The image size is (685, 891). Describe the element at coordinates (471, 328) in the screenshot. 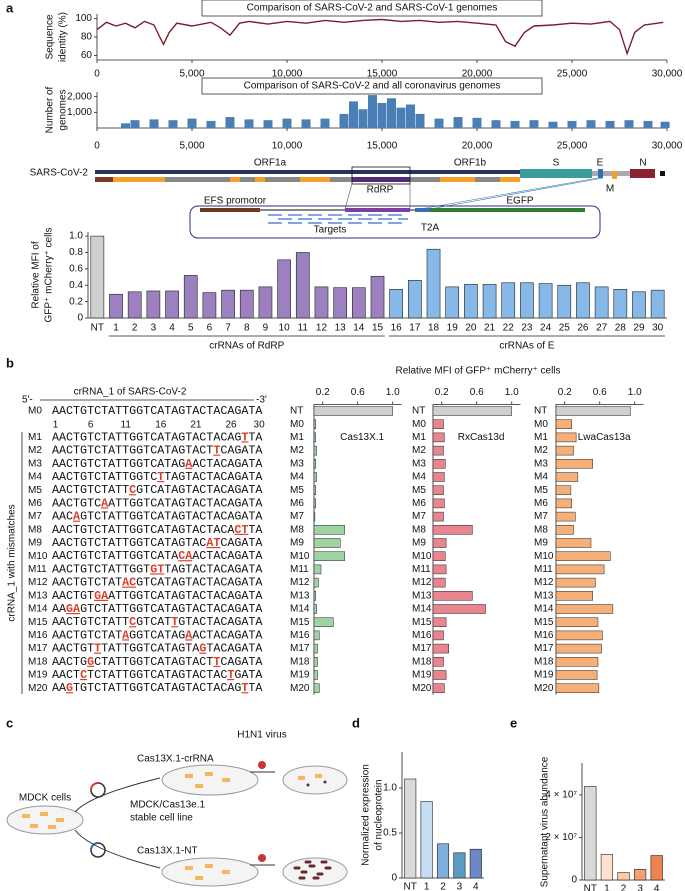

I see `x-tick-label: 20` at that location.